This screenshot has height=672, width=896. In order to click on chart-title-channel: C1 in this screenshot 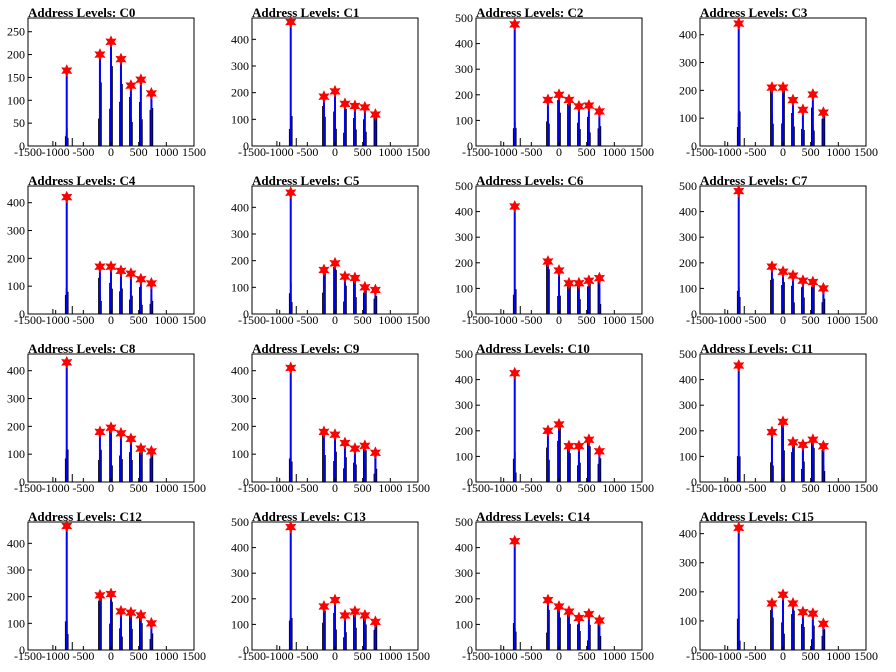, I will do `click(351, 12)`.